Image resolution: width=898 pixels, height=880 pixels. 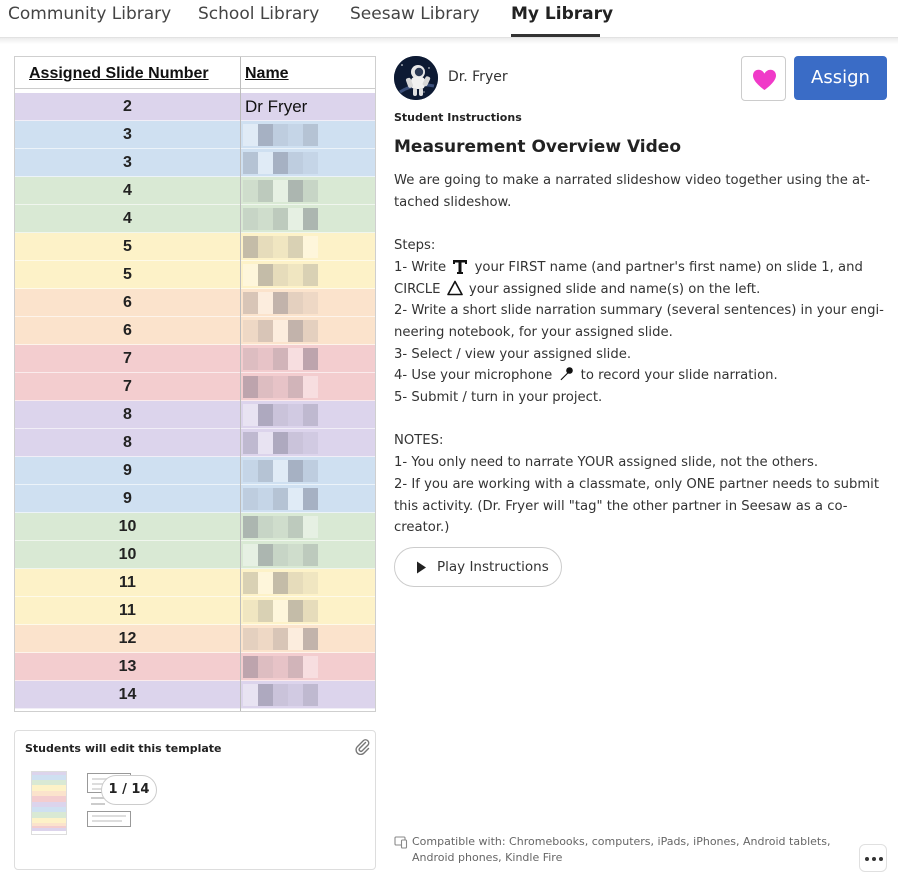 What do you see at coordinates (259, 14) in the screenshot?
I see `tab-school-library: School Library` at bounding box center [259, 14].